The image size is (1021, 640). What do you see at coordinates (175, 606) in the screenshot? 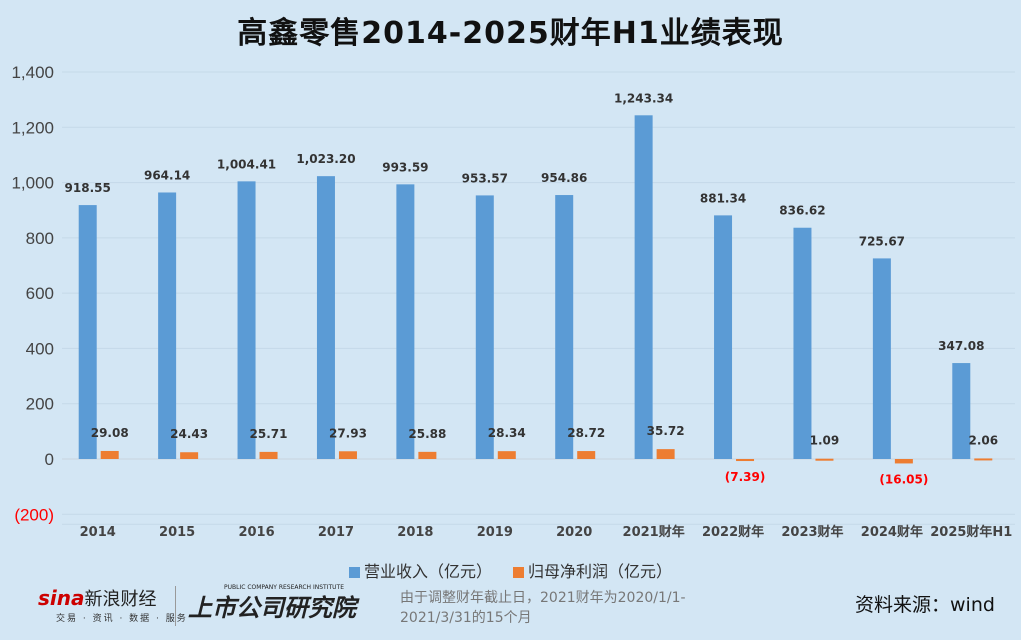
I see `divider` at bounding box center [175, 606].